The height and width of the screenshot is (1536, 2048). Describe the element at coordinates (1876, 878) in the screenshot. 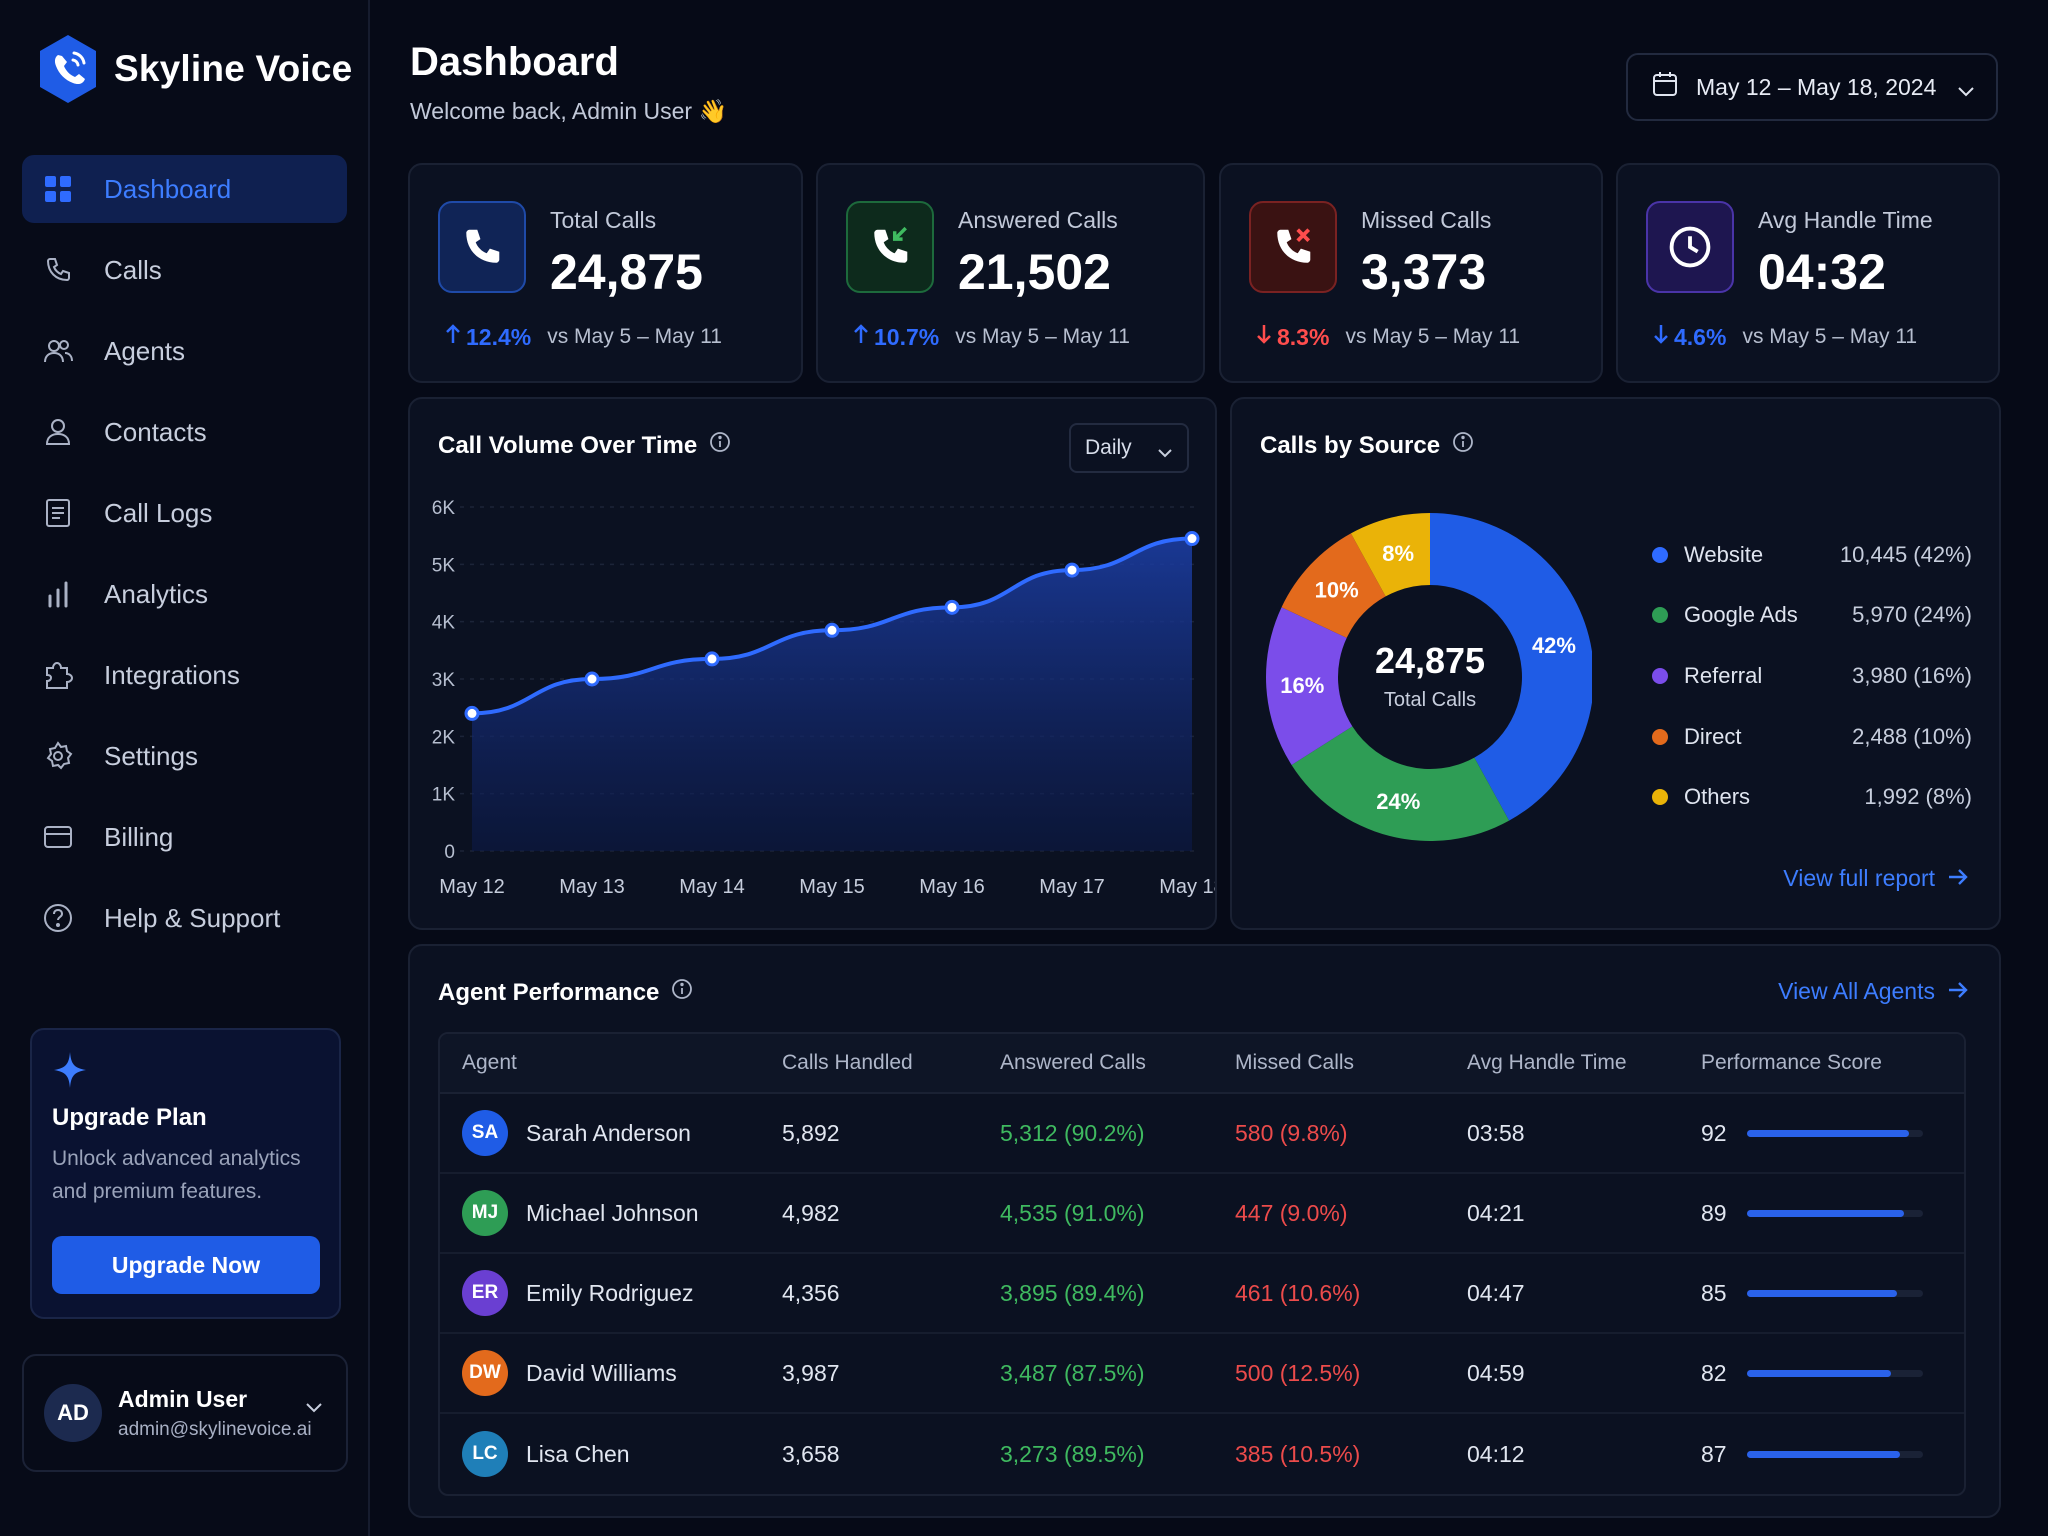

I see `view-full-report-link: View full report` at that location.